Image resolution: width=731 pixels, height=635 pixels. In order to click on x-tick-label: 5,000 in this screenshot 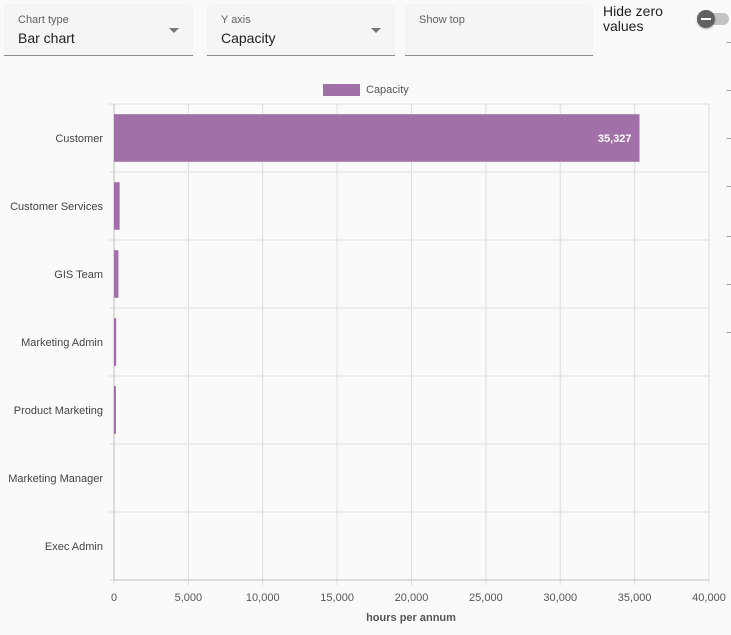, I will do `click(189, 598)`.